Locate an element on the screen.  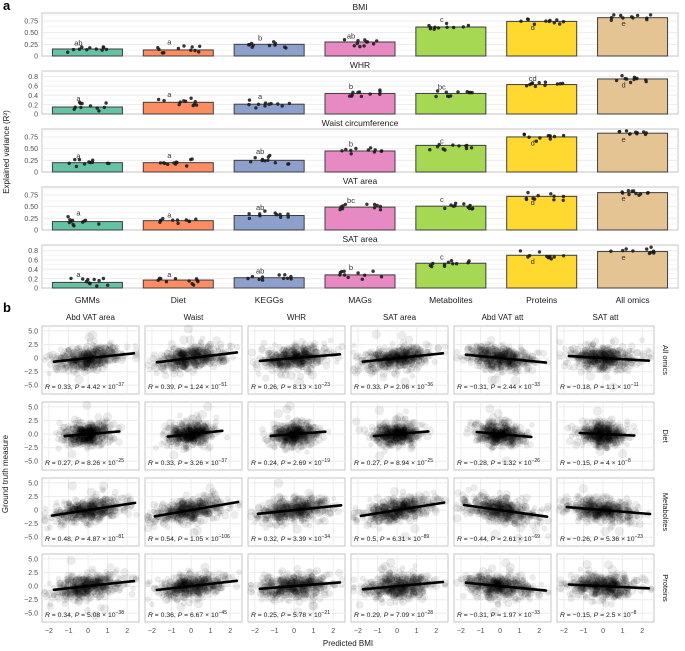
scatter-cell-Proteins-WHR: R = 0.25, P = 5.78 × 10−21 is located at coordinates (296, 588).